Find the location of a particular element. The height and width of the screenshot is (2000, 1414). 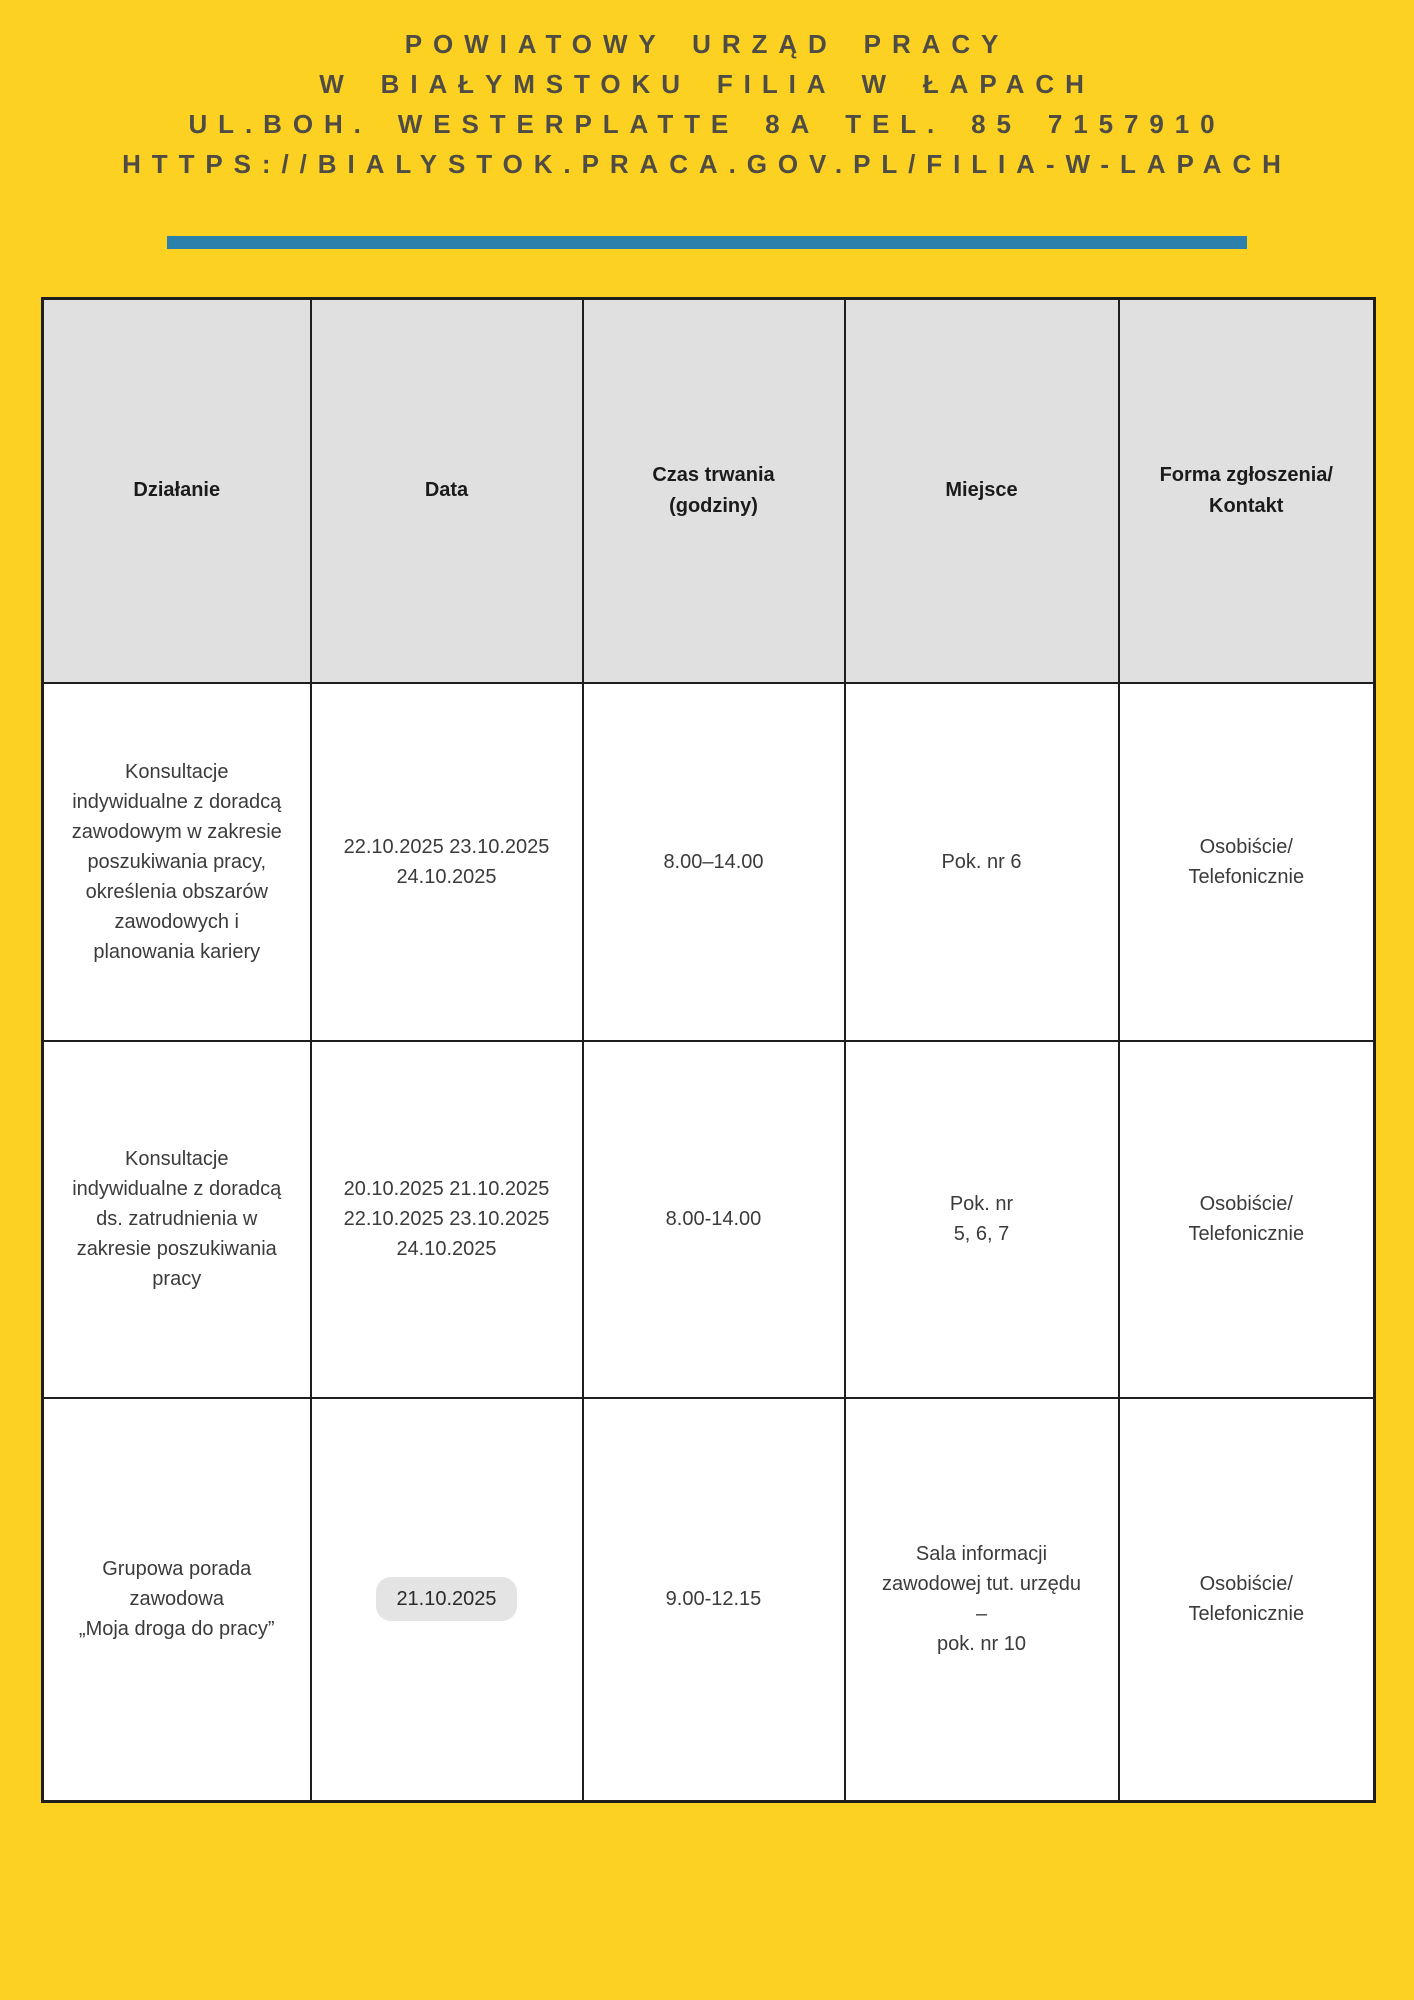

cell-duration: 9.00-12.15 is located at coordinates (713, 1599).